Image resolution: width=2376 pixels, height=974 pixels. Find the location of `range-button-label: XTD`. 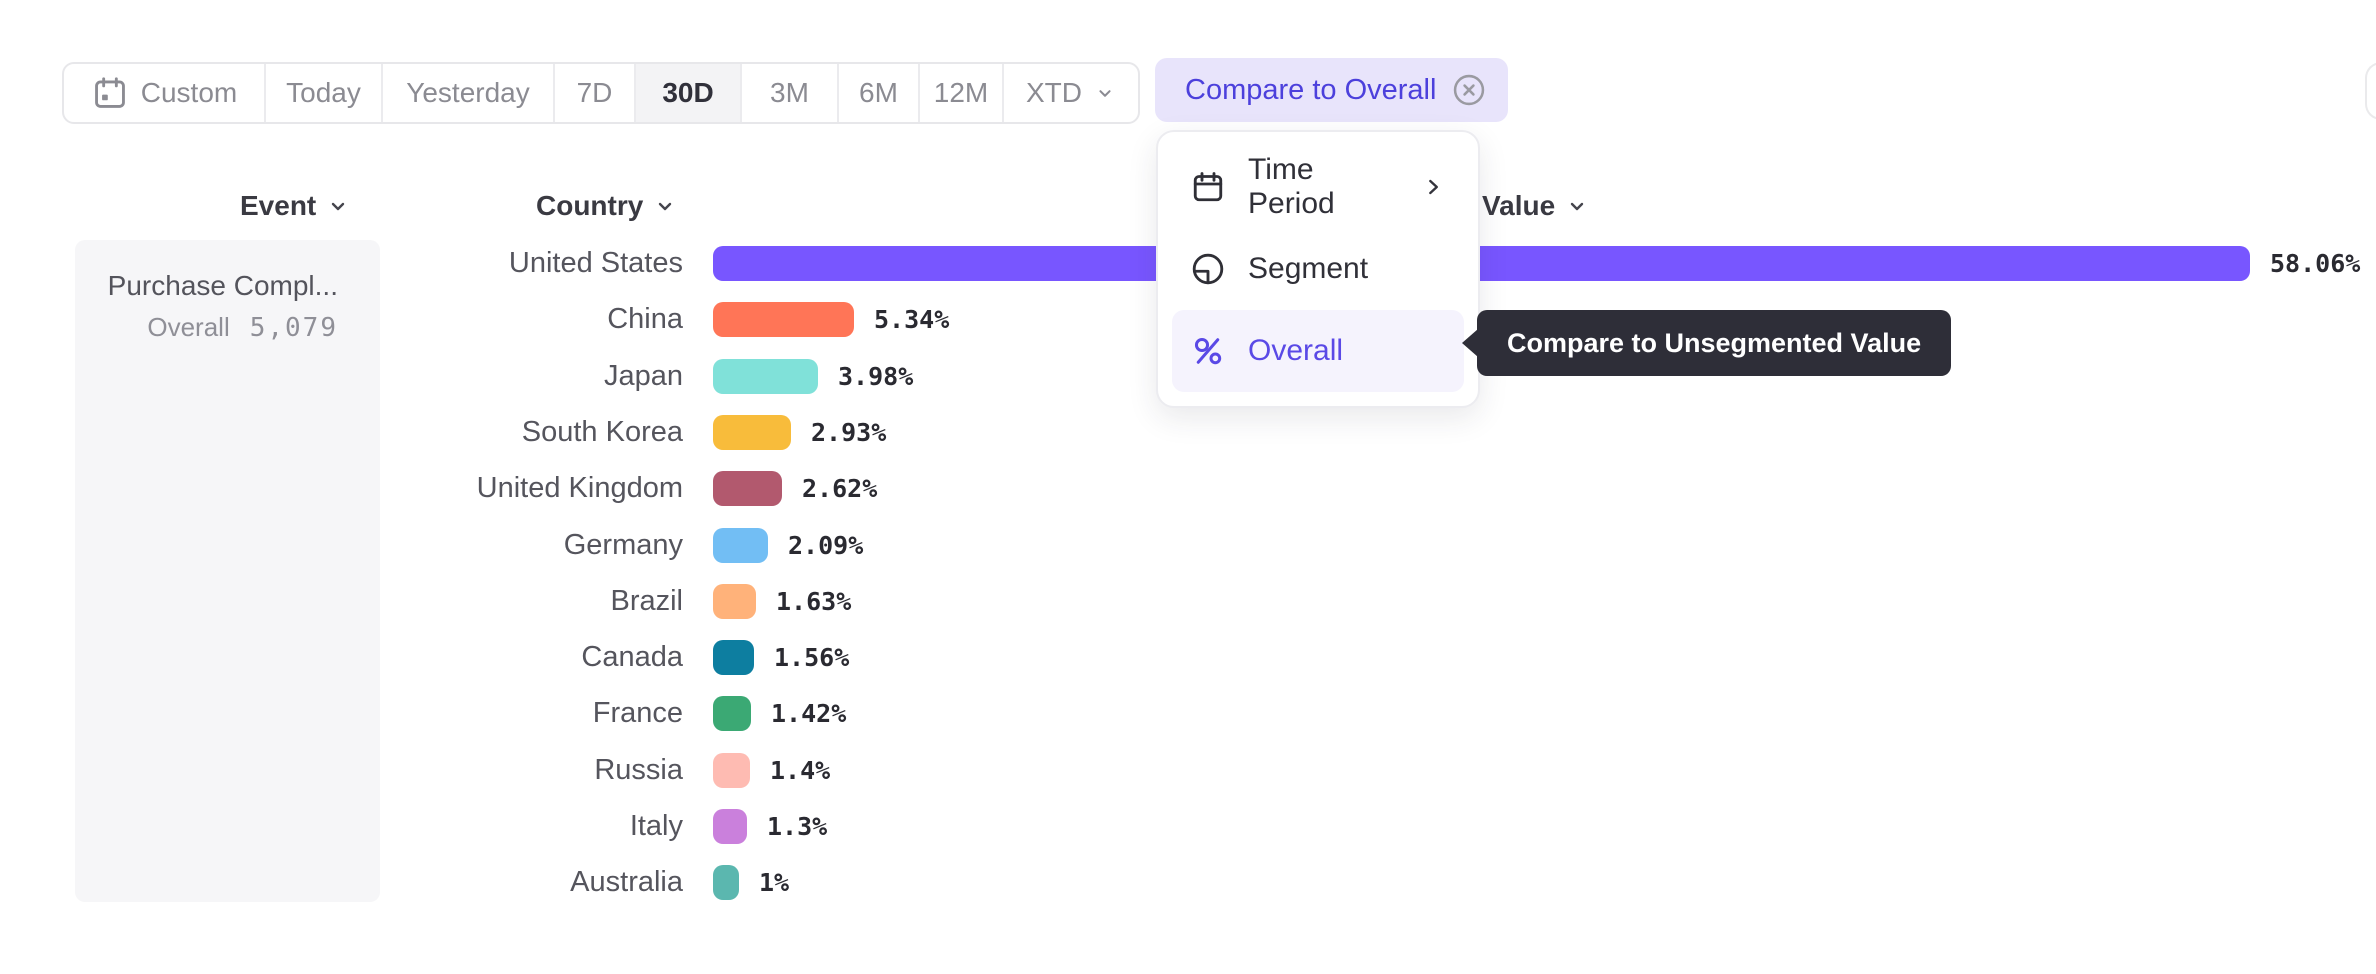

range-button-label: XTD is located at coordinates (1054, 92).